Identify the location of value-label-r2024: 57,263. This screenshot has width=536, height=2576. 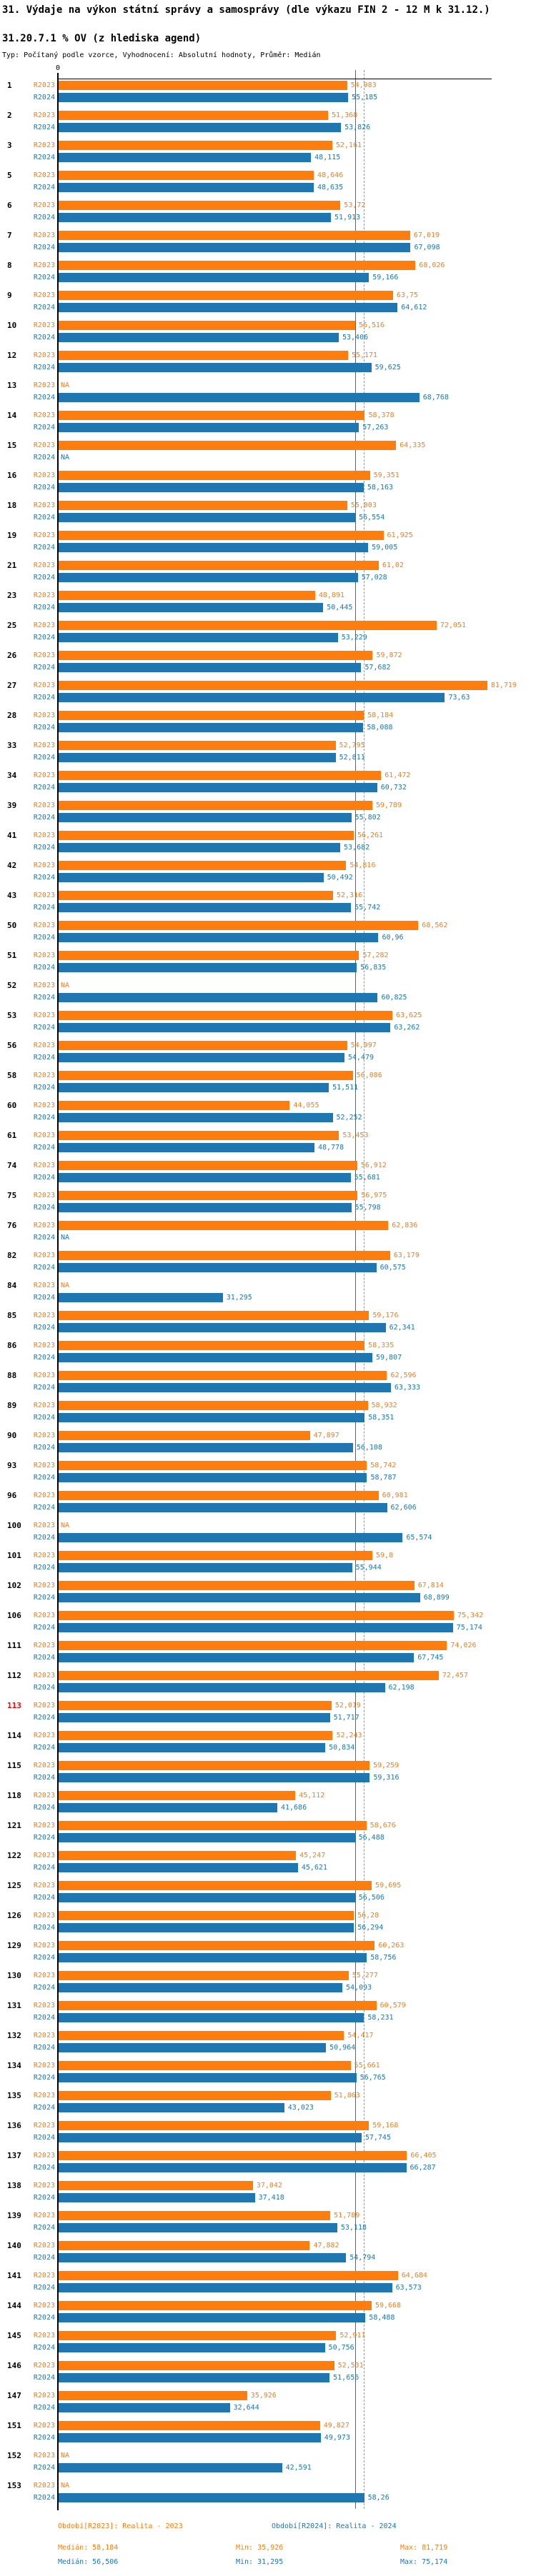
(375, 427).